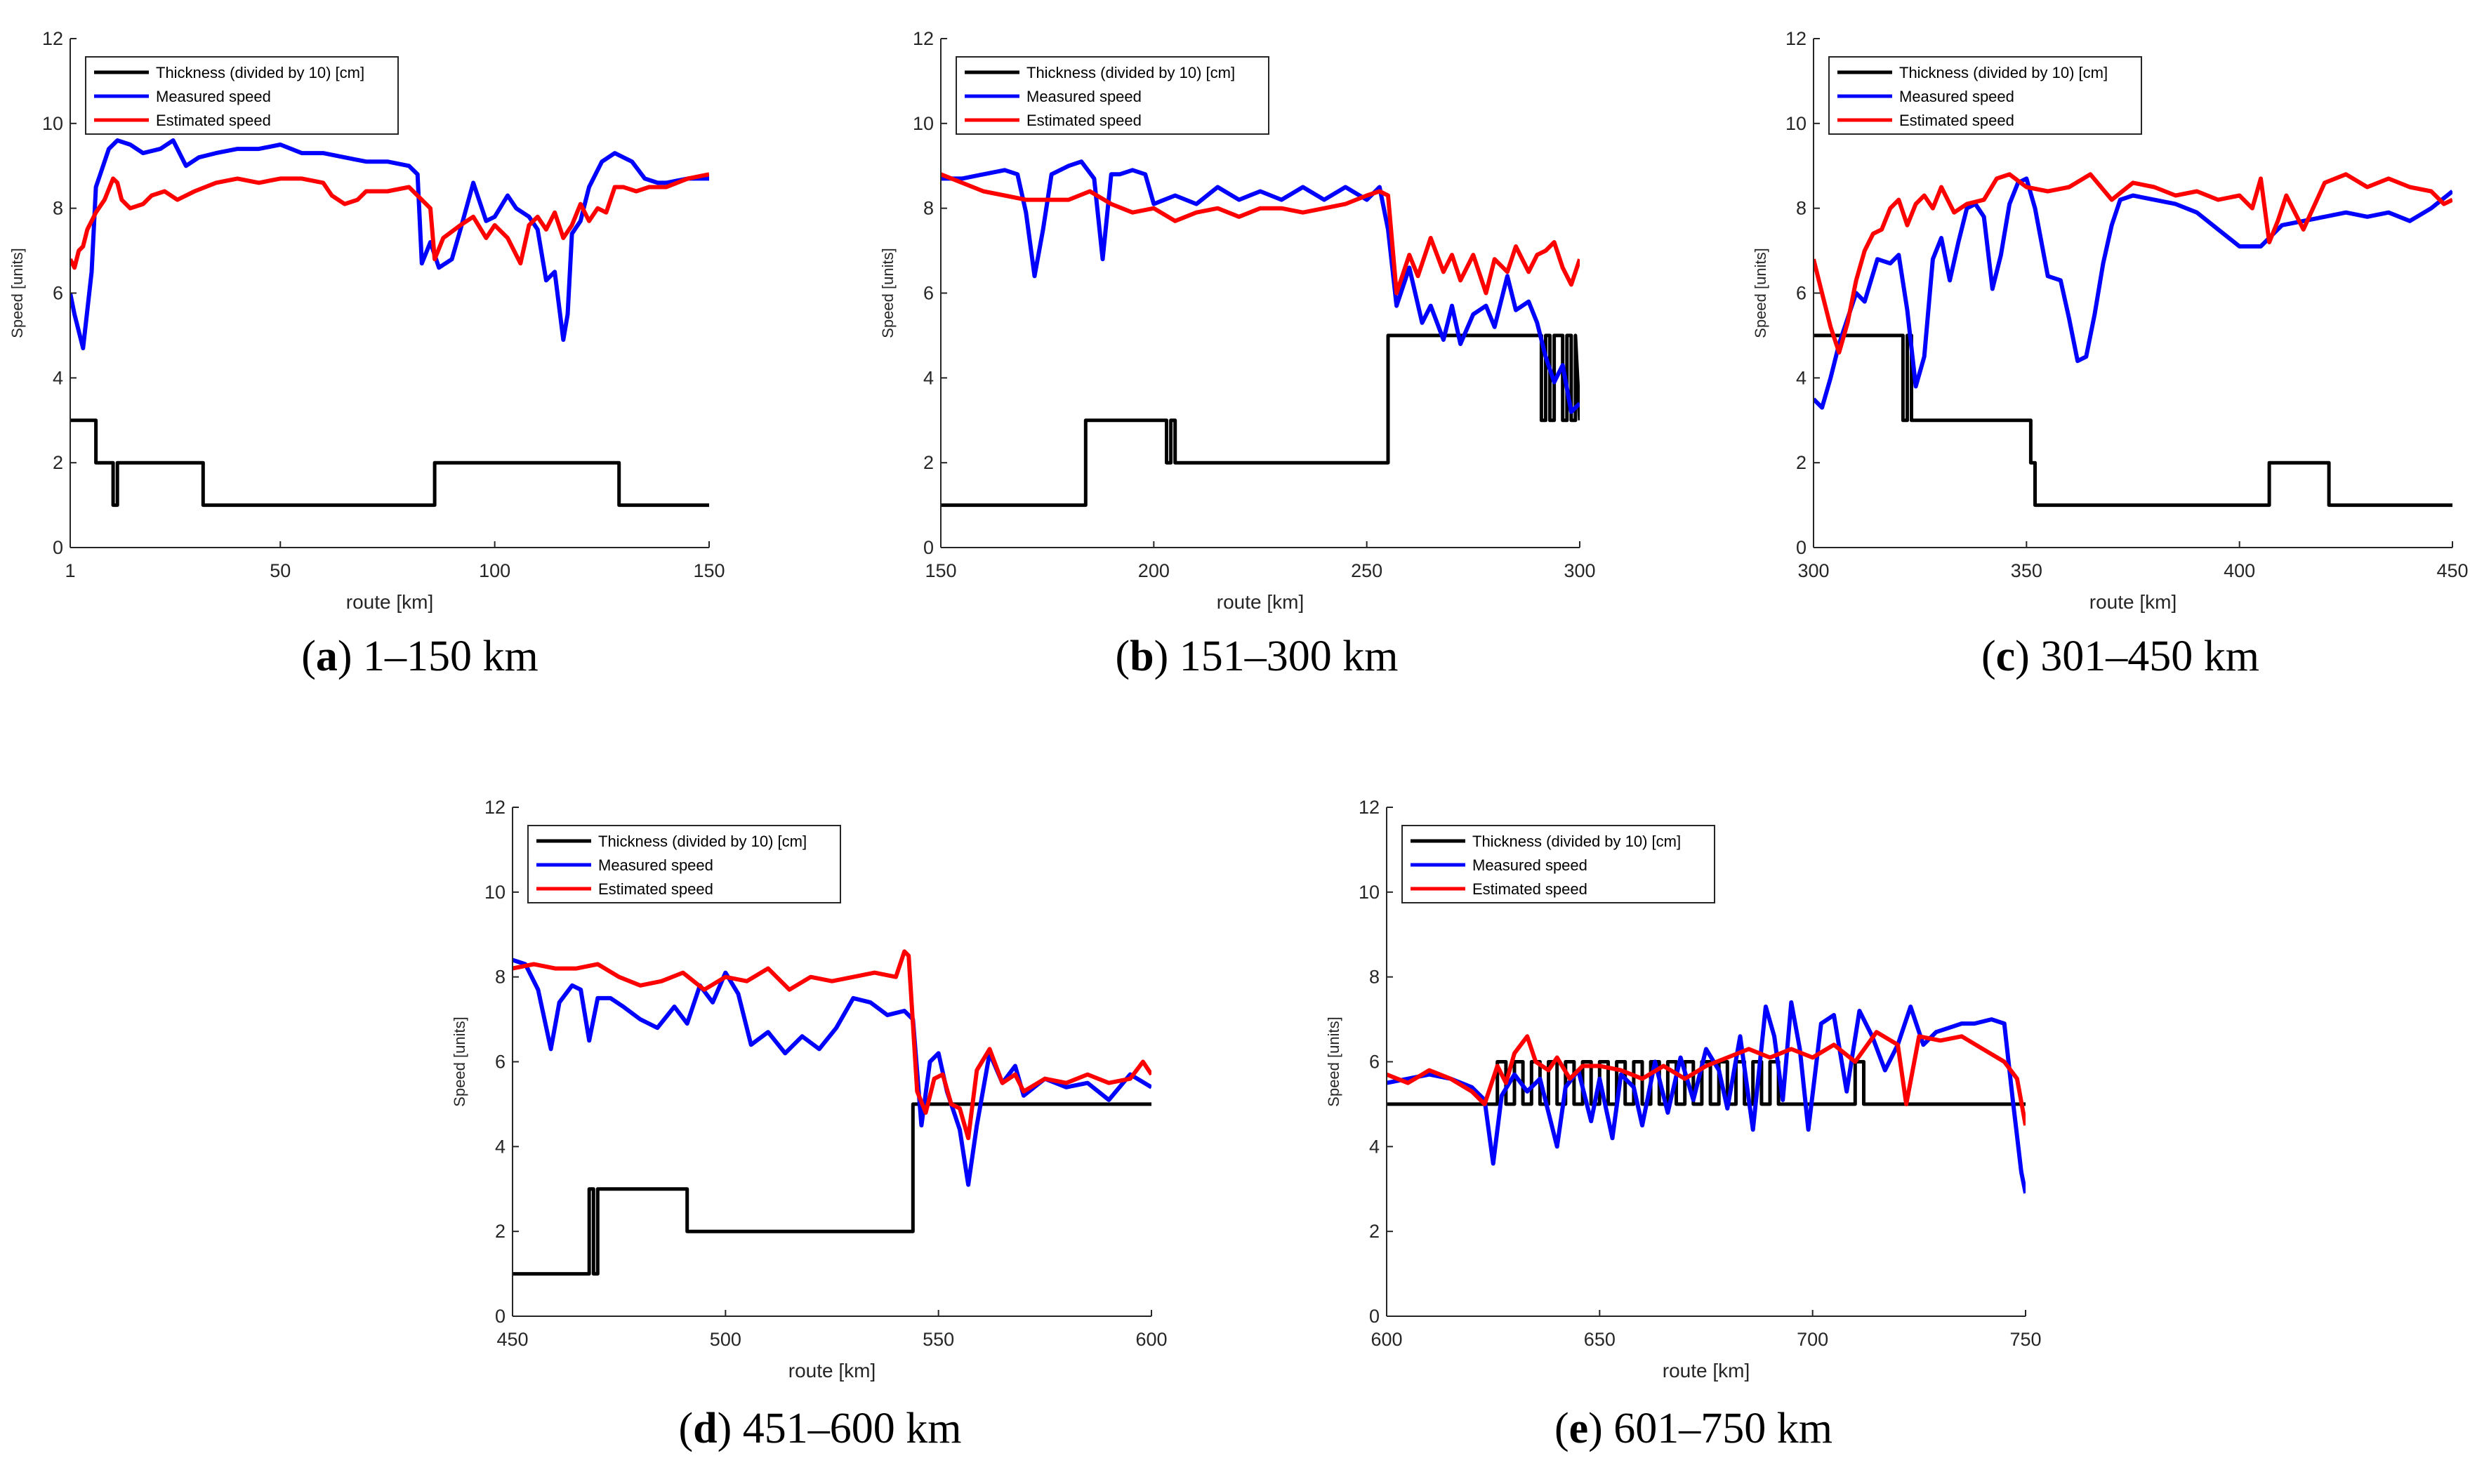  What do you see at coordinates (1154, 570) in the screenshot?
I see `x-tick-label: 200` at bounding box center [1154, 570].